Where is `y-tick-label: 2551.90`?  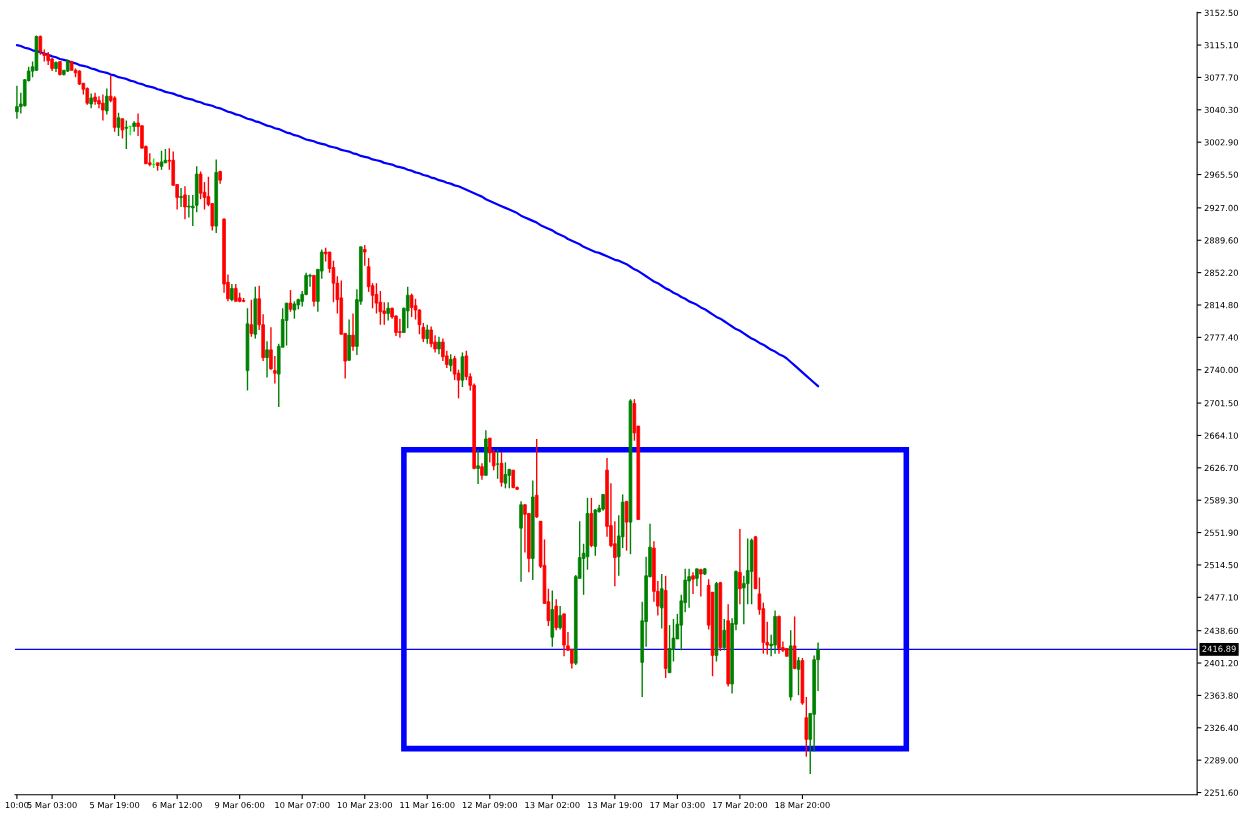
y-tick-label: 2551.90 is located at coordinates (1221, 532).